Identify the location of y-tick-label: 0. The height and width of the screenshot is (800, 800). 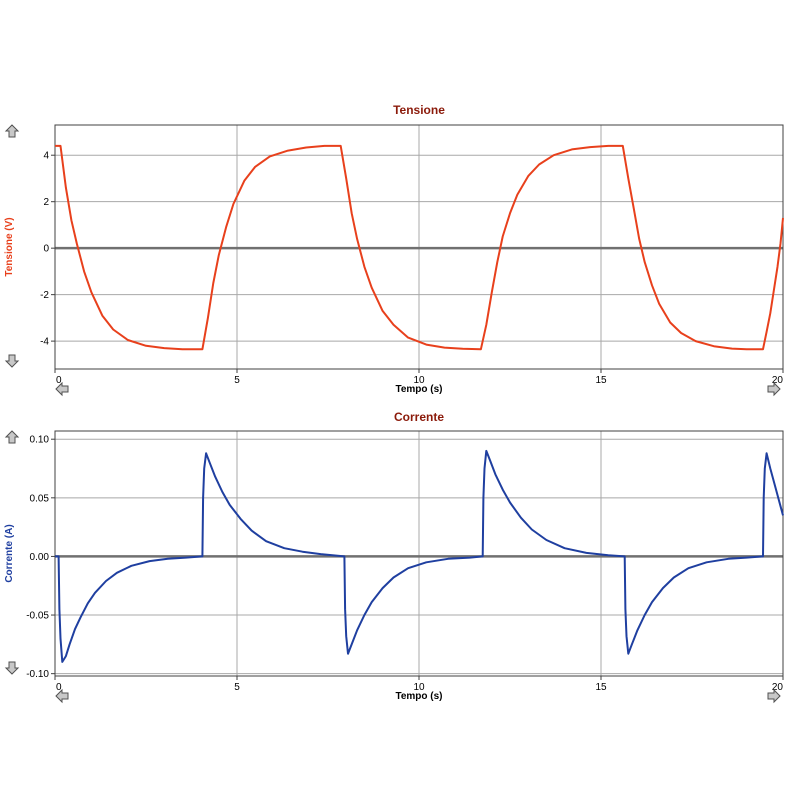
(46, 249).